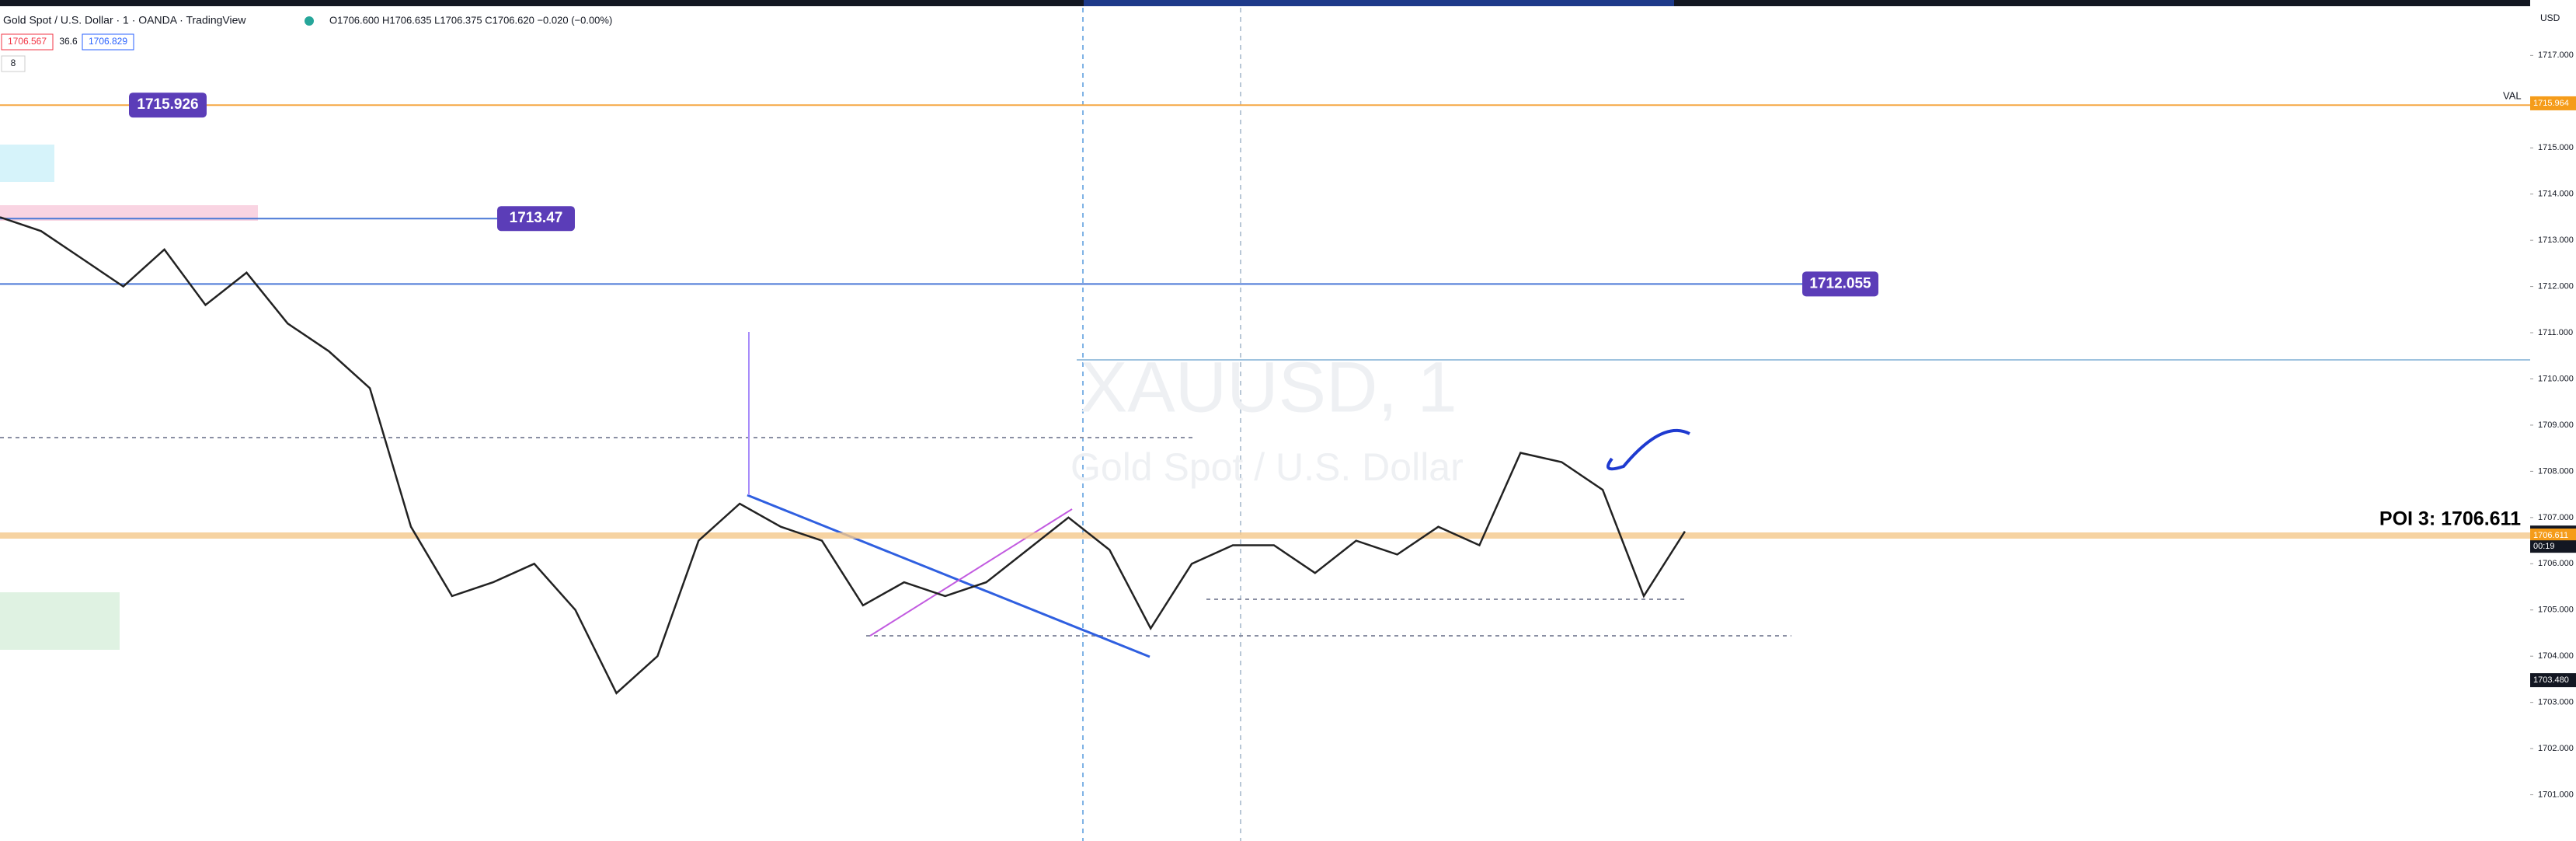 This screenshot has height=841, width=2576. I want to click on indicator-count: 8, so click(13, 63).